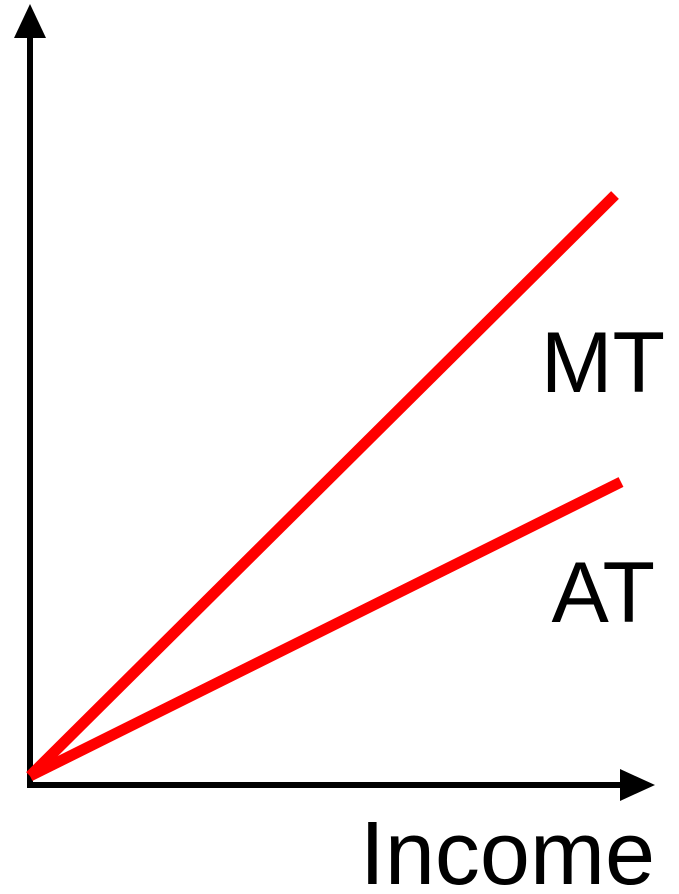  I want to click on x-axis-arrow, so click(637, 785).